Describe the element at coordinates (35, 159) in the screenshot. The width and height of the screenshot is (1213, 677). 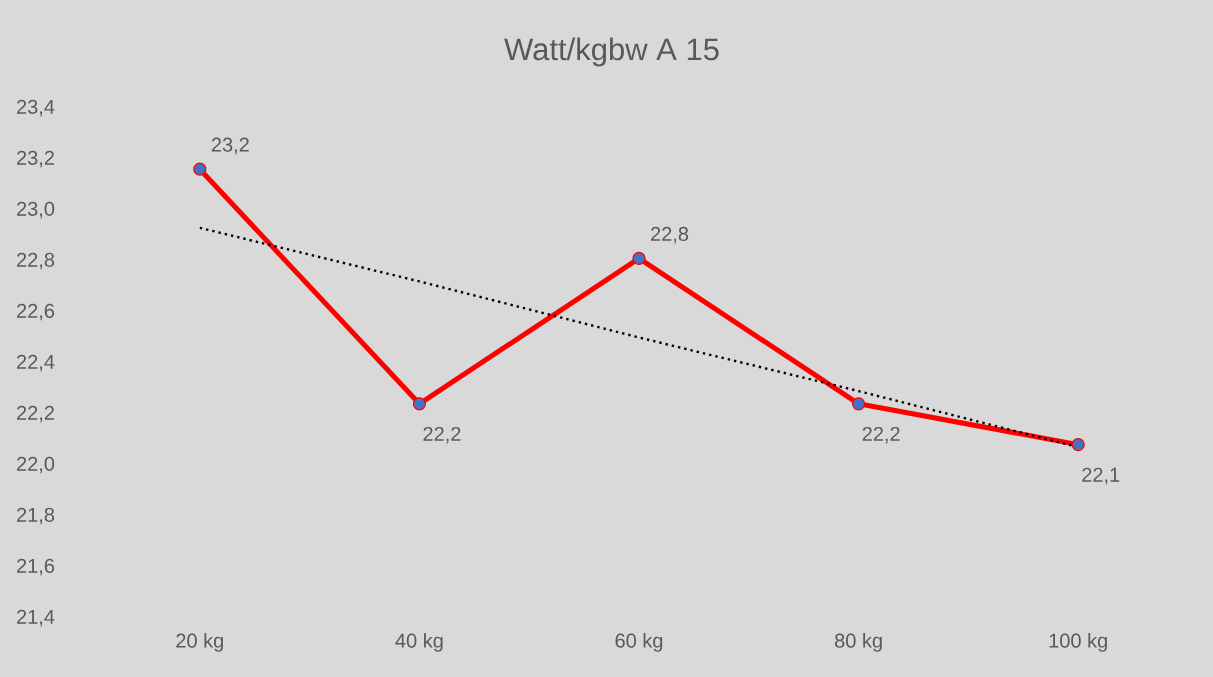
I see `y-tick-label: 23,2` at that location.